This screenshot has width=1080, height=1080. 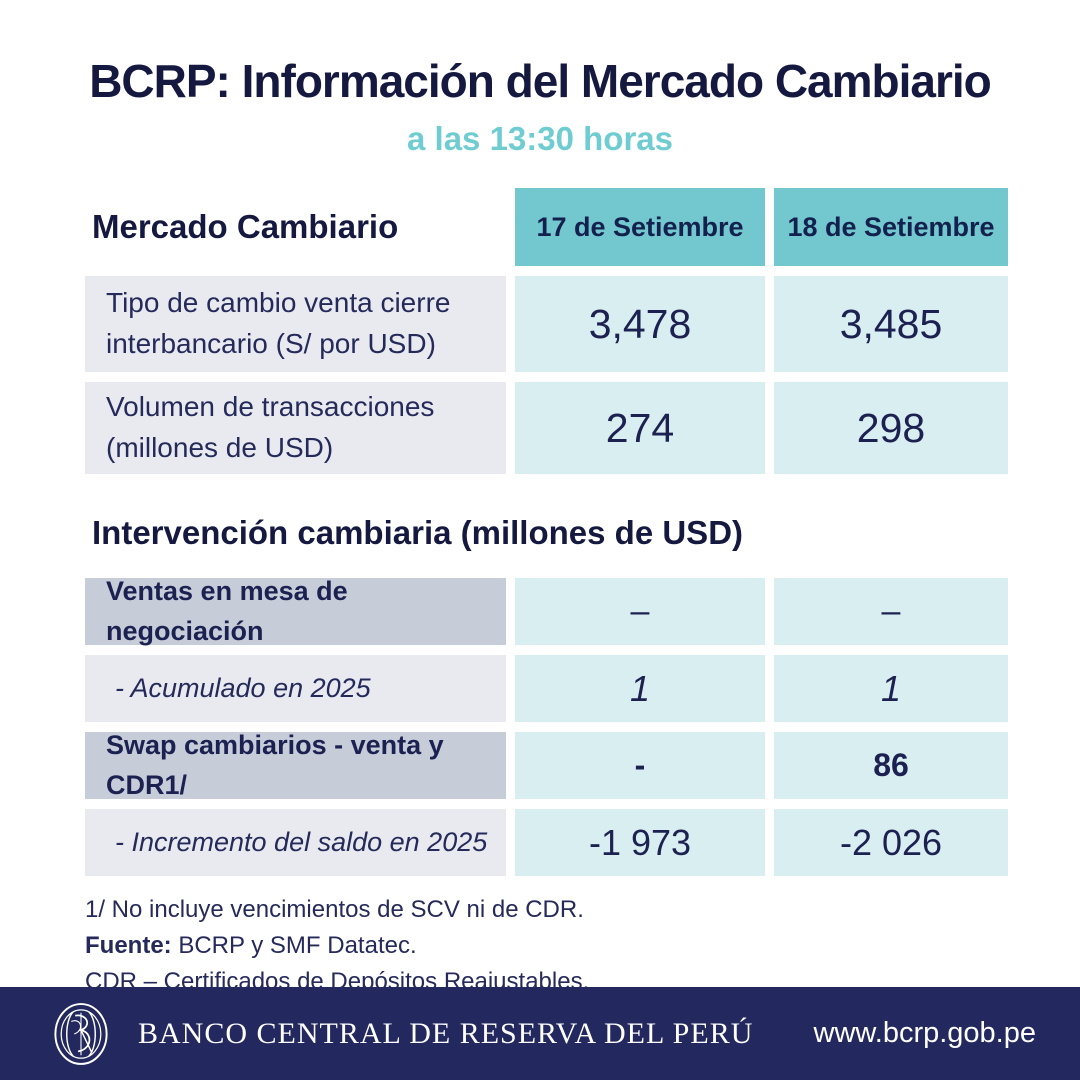 I want to click on page-subtitle: a las 13:30 horas, so click(x=540, y=138).